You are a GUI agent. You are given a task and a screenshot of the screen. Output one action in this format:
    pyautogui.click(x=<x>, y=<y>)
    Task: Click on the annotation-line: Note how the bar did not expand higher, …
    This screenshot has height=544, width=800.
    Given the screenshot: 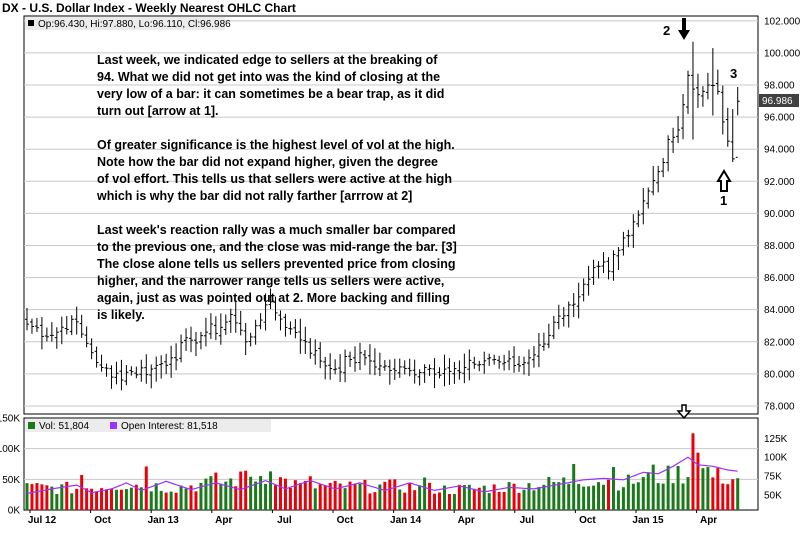 What is the action you would take?
    pyautogui.click(x=267, y=162)
    